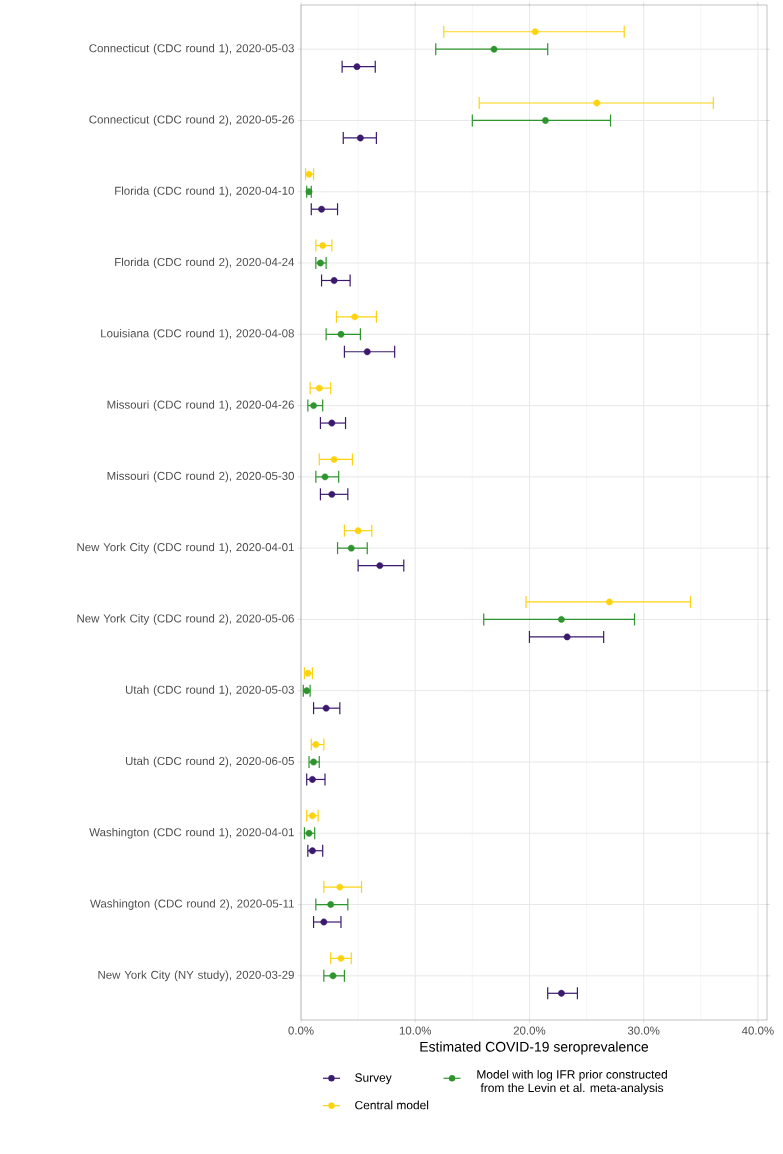 Image resolution: width=783 pixels, height=1154 pixels. What do you see at coordinates (191, 833) in the screenshot?
I see `y-tick-label: Washington (CDC round 1), 2020-04-01` at bounding box center [191, 833].